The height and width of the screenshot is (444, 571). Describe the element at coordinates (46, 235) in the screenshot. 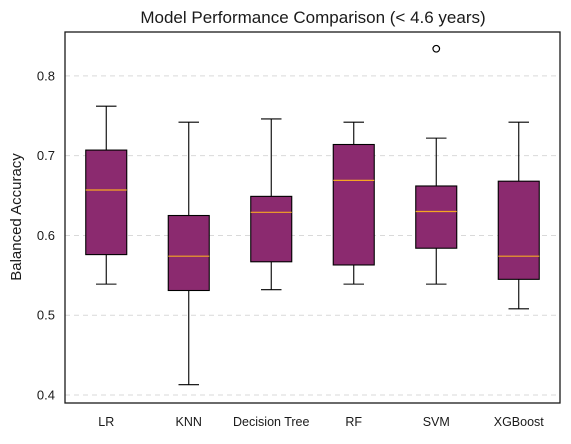

I see `y-tick-label-0.6: 0.6` at that location.